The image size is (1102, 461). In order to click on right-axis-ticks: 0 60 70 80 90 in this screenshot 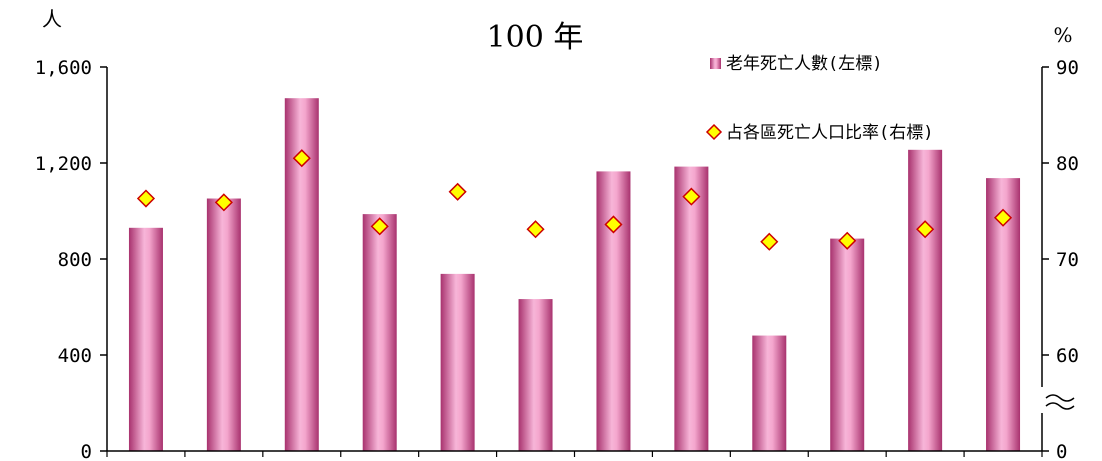, I will do `click(1060, 259)`.